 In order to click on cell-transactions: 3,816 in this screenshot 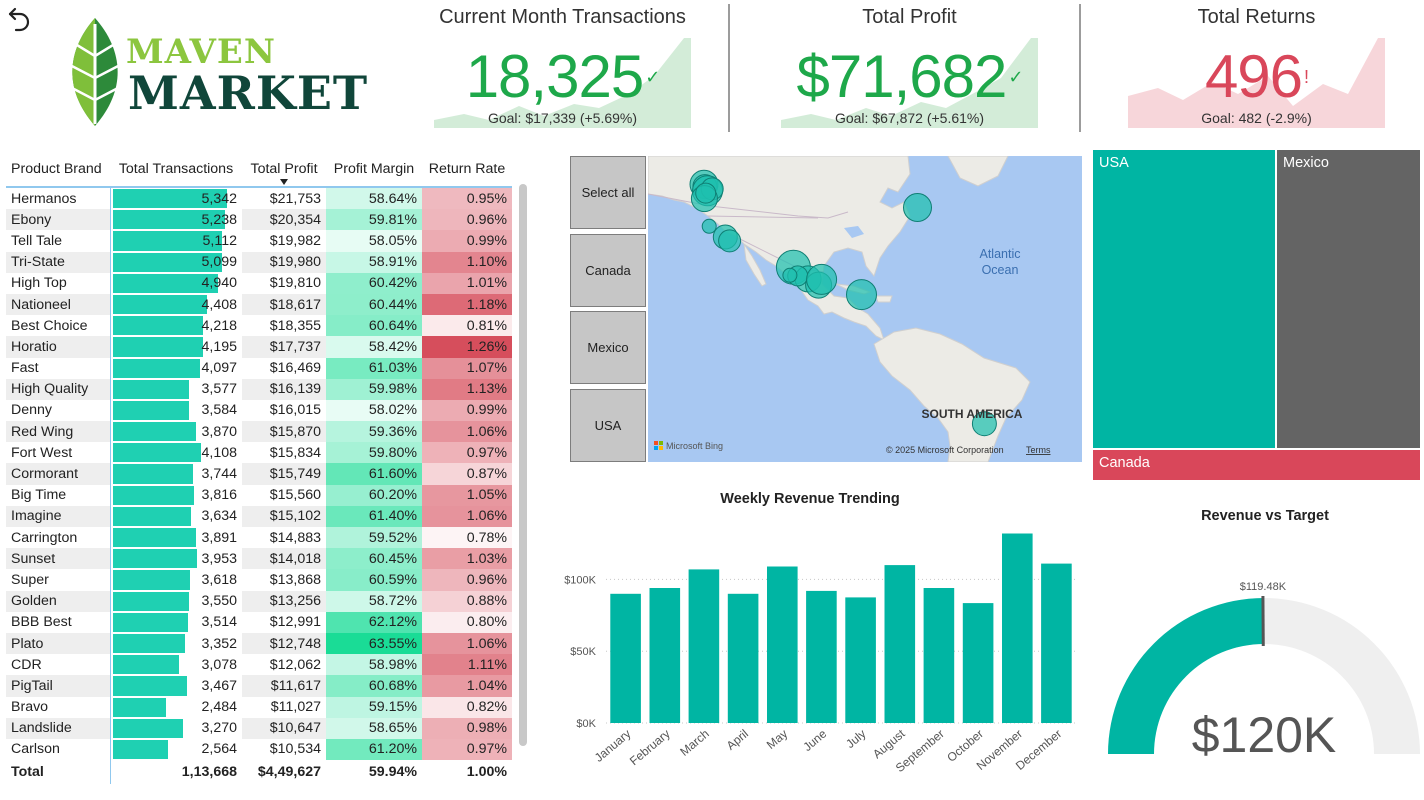, I will do `click(175, 495)`.